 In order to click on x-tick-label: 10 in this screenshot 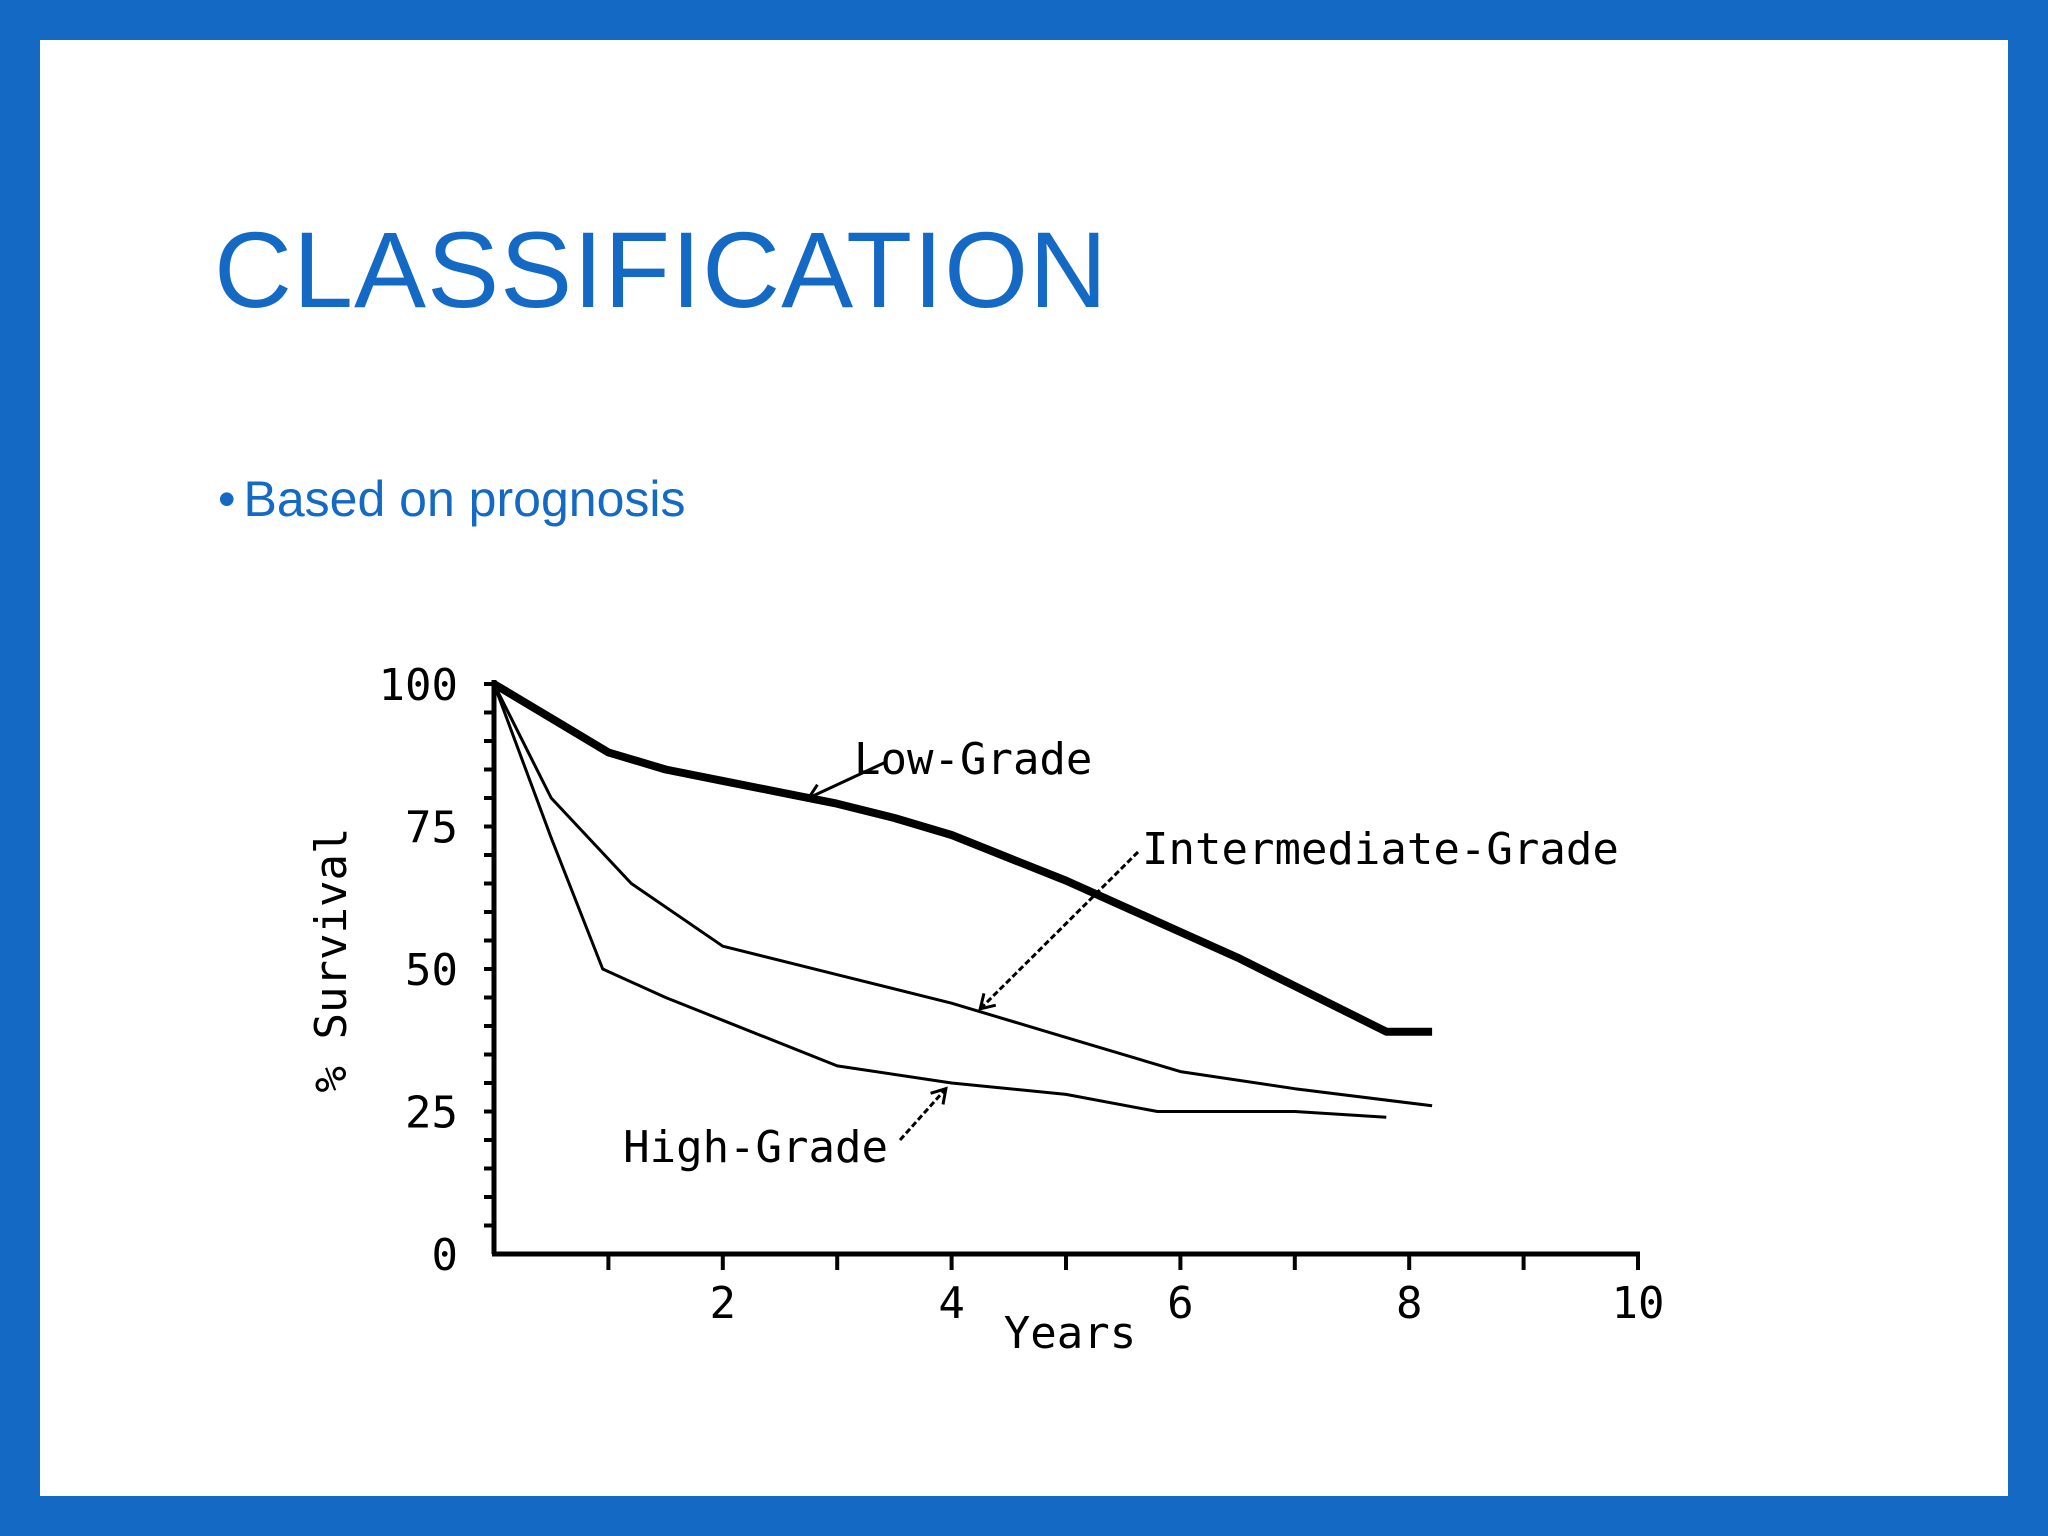, I will do `click(1638, 1303)`.